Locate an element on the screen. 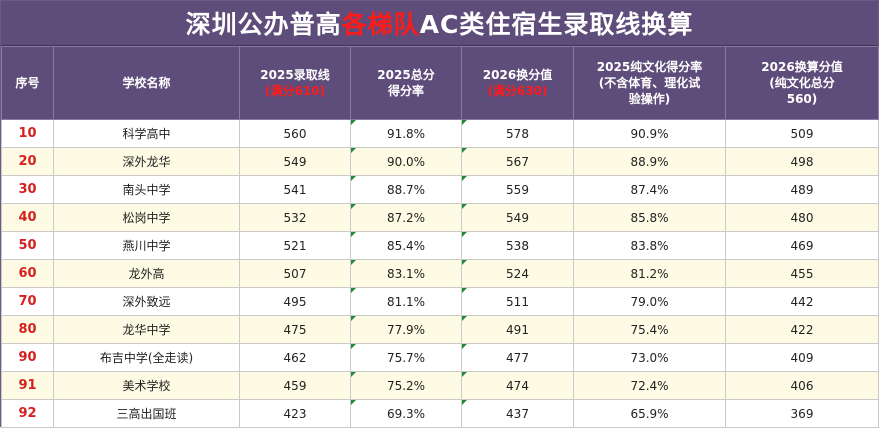  cell-pure-rate: 75.4% is located at coordinates (649, 329).